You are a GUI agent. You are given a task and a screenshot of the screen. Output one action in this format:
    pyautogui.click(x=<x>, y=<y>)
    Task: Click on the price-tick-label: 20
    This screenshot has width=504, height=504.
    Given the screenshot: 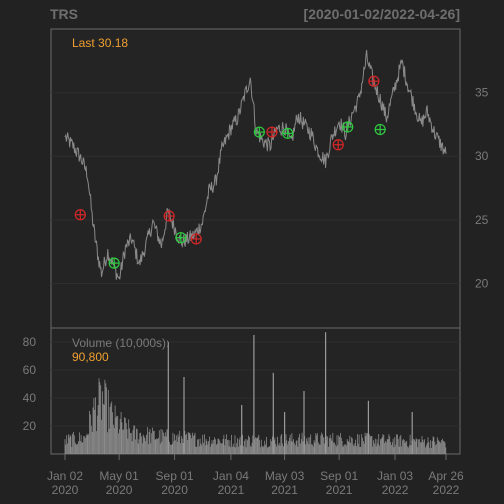 What is the action you would take?
    pyautogui.click(x=482, y=283)
    